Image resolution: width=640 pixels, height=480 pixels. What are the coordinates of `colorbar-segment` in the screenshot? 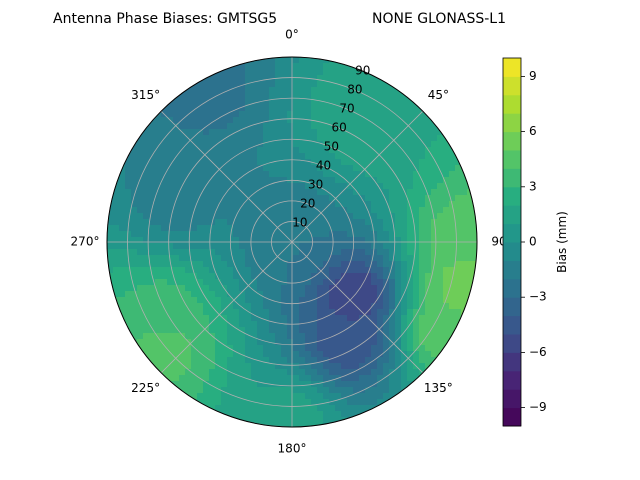 It's located at (512, 86).